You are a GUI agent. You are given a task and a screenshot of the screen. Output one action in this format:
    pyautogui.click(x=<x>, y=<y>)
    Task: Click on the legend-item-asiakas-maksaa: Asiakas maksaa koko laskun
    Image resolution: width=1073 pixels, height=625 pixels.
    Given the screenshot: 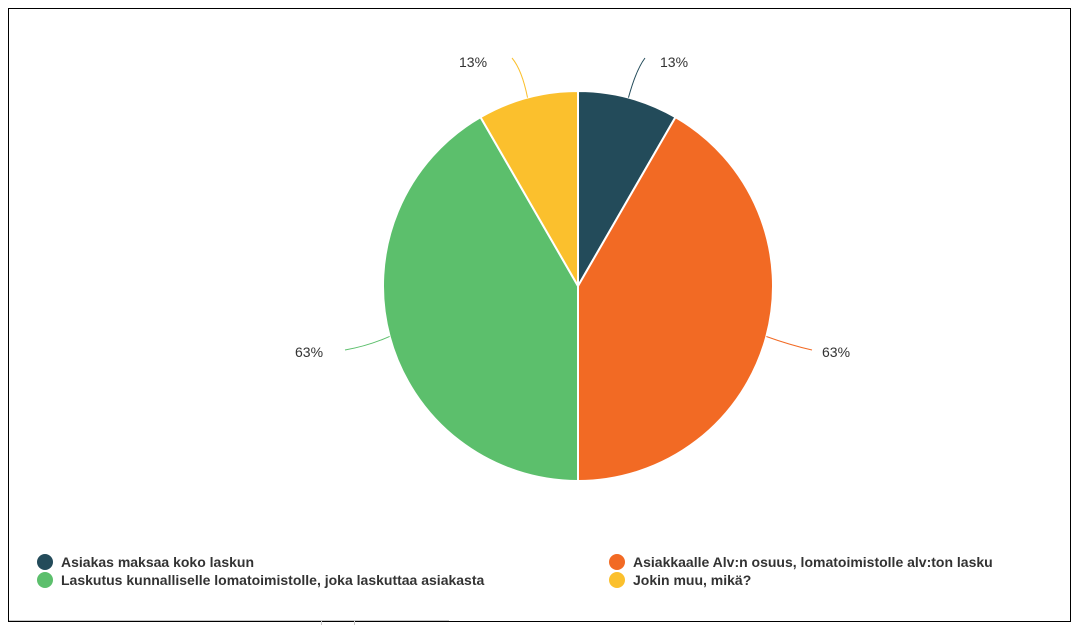 What is the action you would take?
    pyautogui.click(x=145, y=562)
    